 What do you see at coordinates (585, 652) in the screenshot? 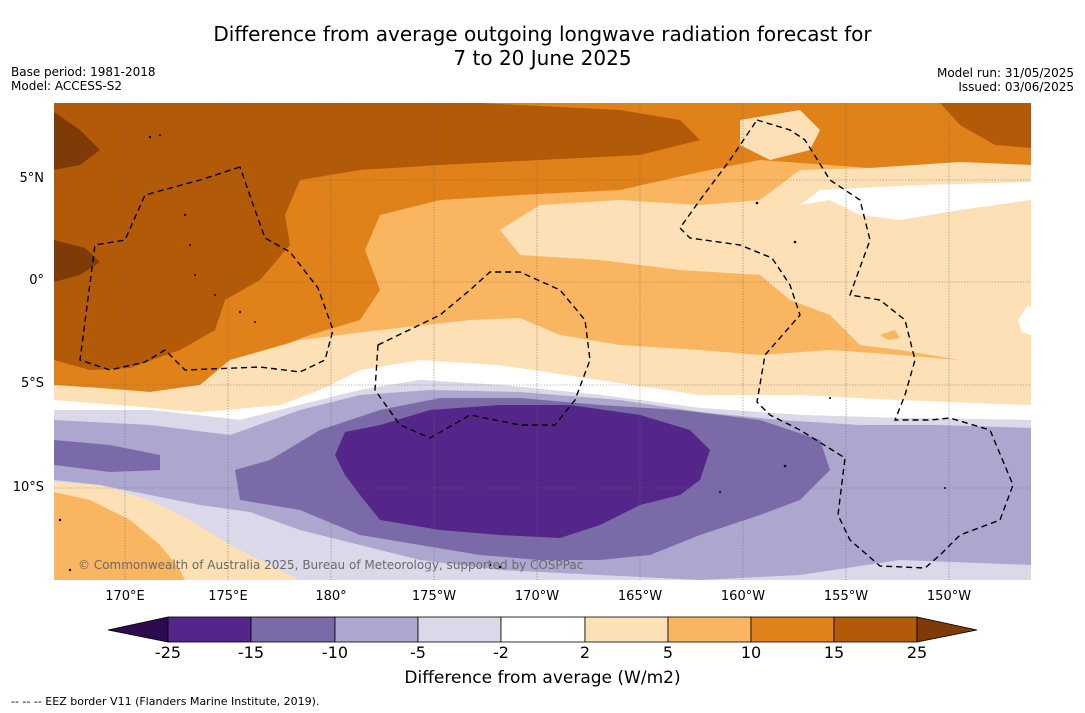
I see `colorbar-tick-label: 2` at bounding box center [585, 652].